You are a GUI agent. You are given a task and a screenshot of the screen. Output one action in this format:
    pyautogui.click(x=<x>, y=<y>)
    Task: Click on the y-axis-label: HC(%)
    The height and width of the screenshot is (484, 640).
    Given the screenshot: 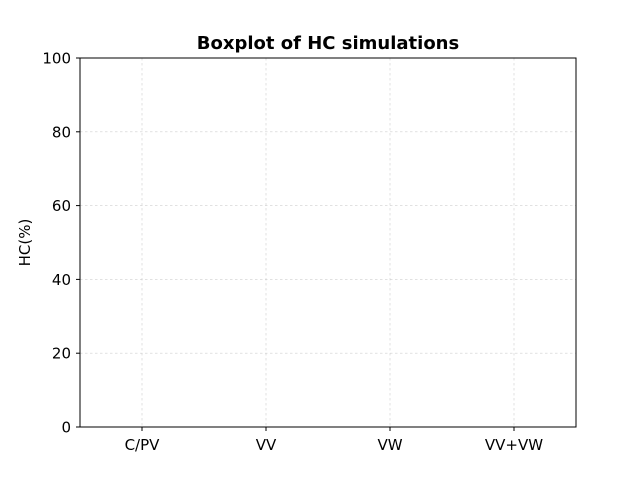 What is the action you would take?
    pyautogui.click(x=25, y=243)
    